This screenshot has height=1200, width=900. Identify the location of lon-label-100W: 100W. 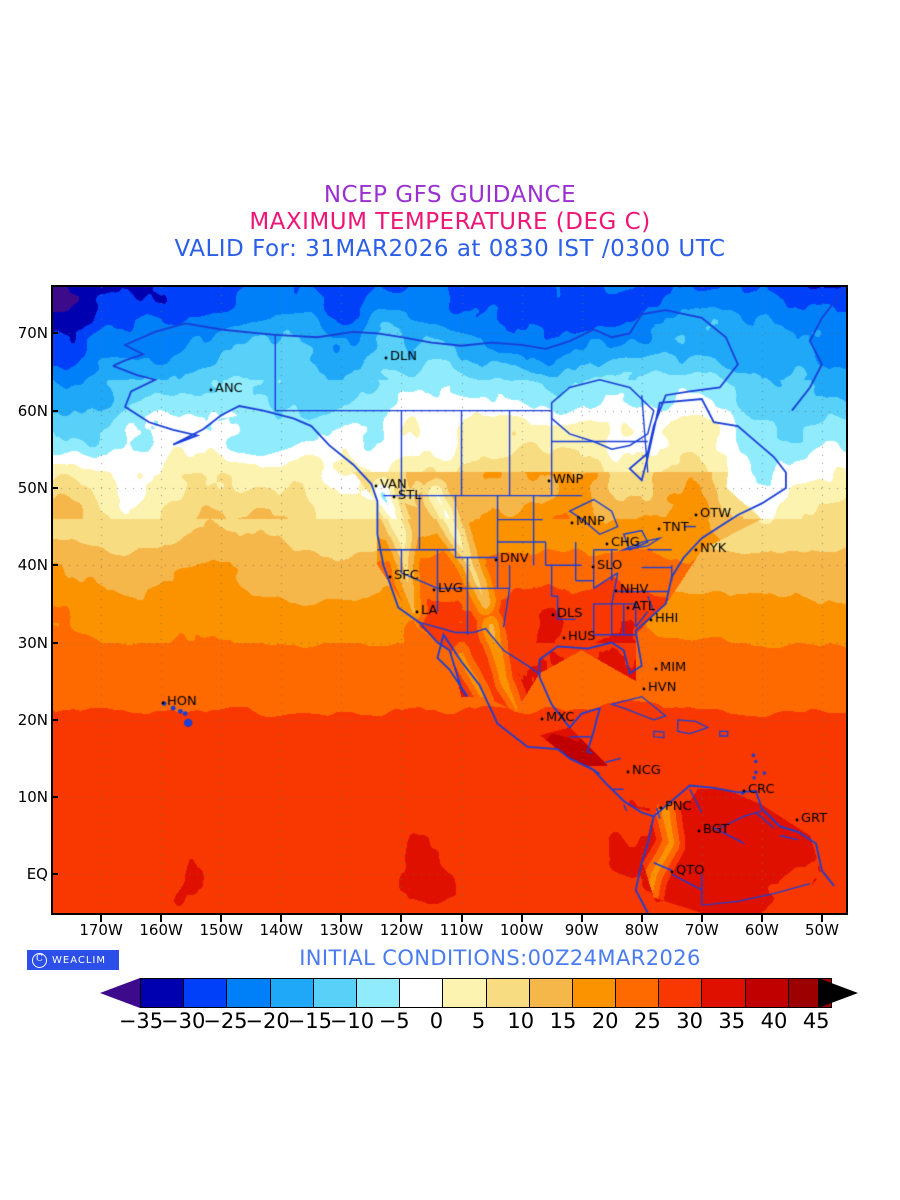
(521, 930).